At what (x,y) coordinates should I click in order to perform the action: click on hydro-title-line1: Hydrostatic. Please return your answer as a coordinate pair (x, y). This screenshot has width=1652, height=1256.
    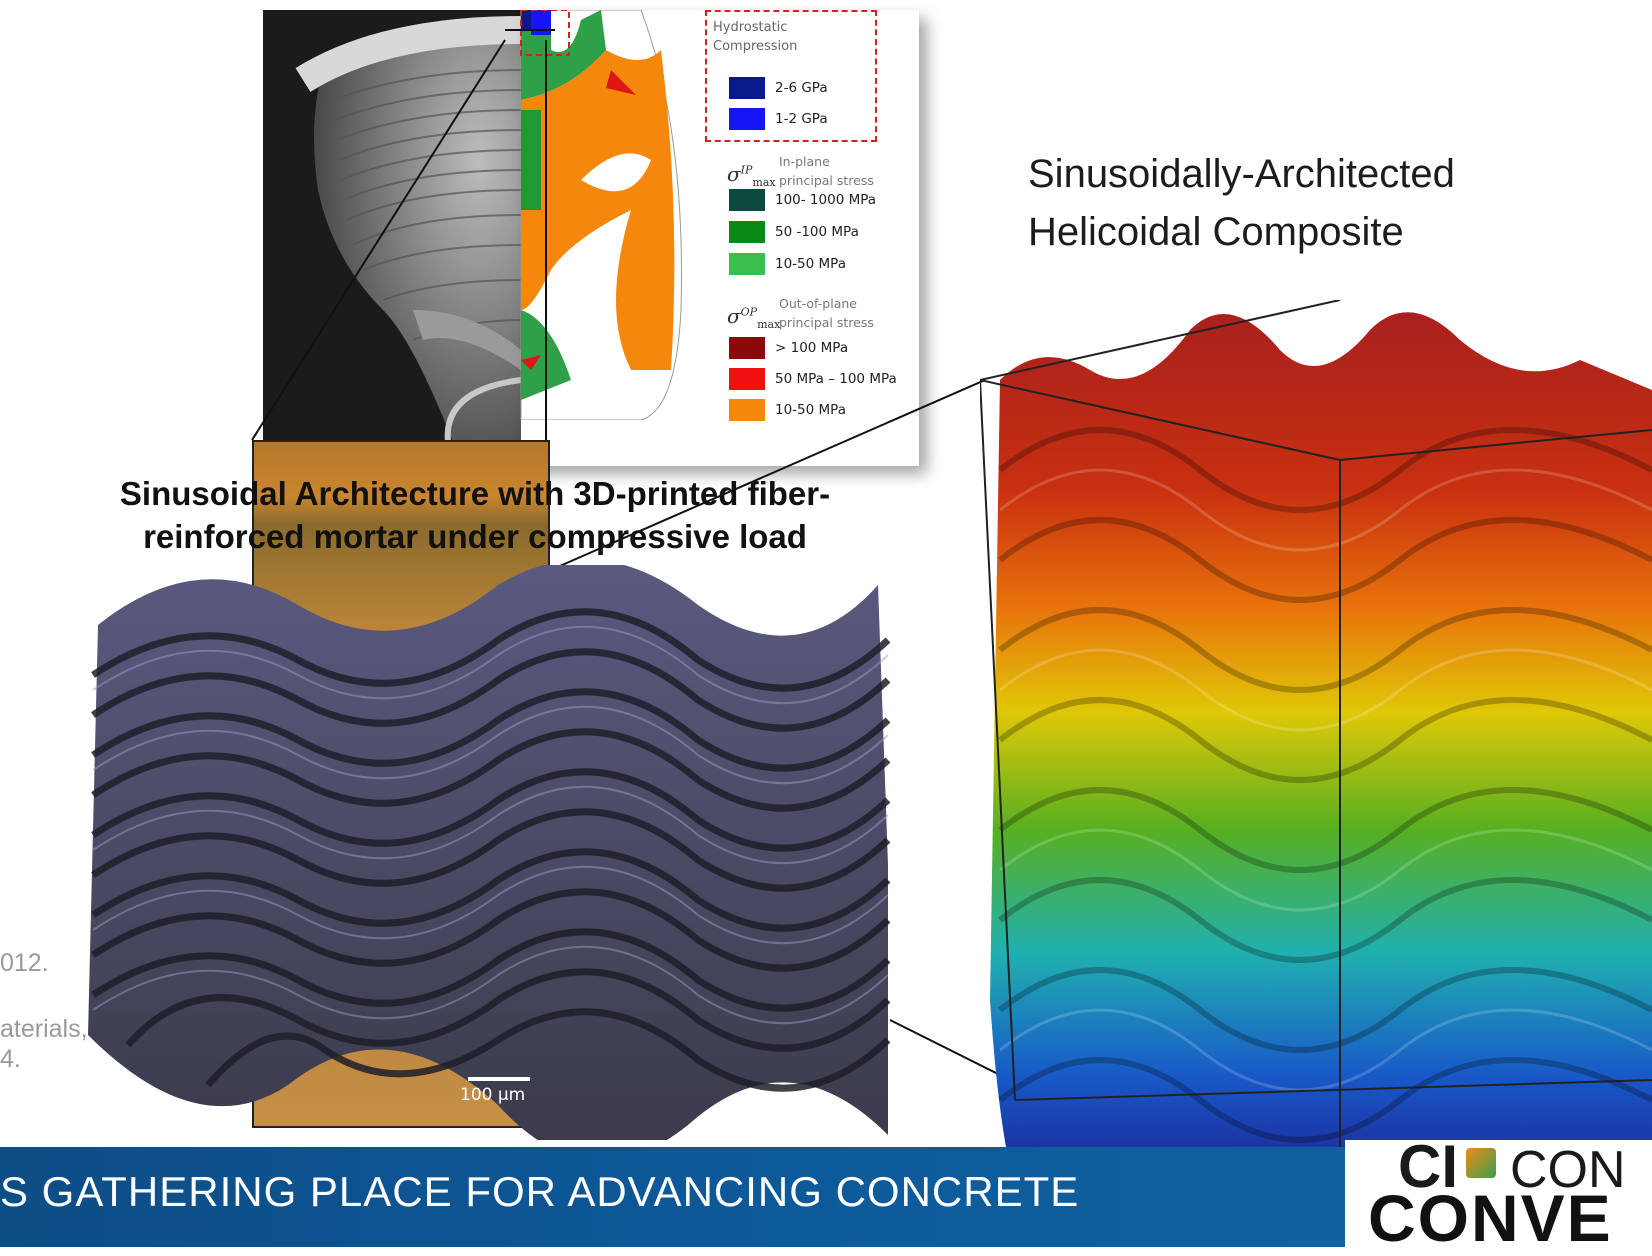
    Looking at the image, I should click on (750, 27).